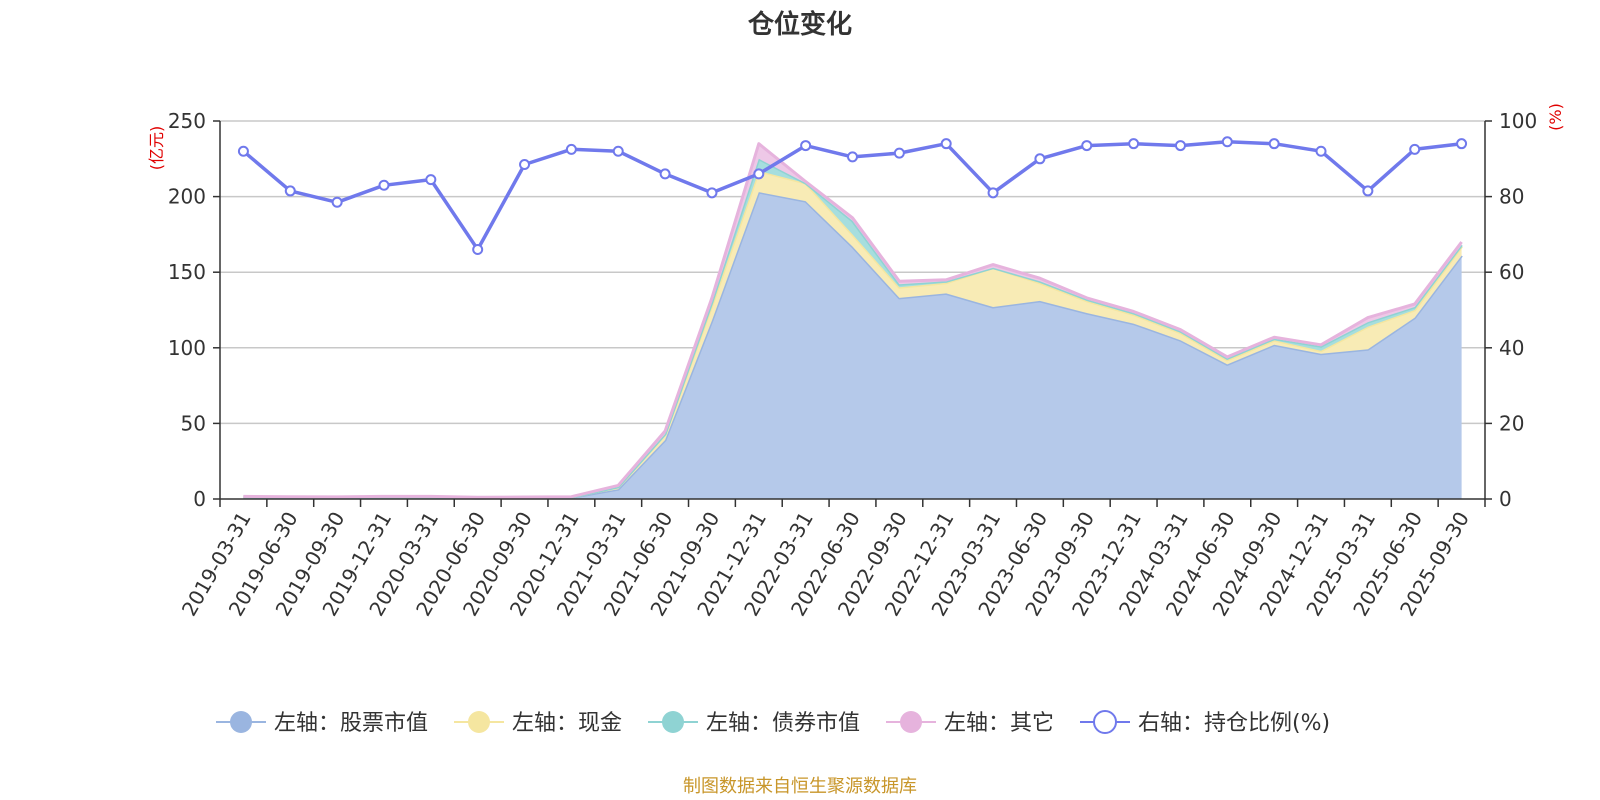  I want to click on right-axis-tick-label: 100, so click(1518, 121).